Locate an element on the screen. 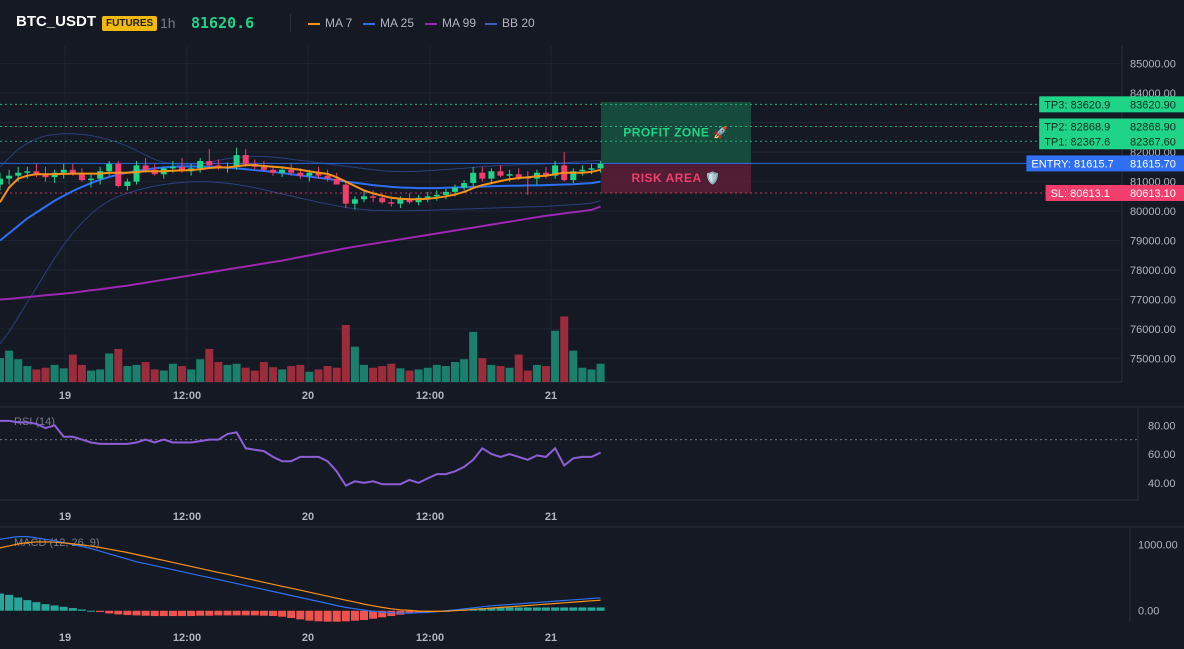 Image resolution: width=1184 pixels, height=649 pixels. timeframe-label: 1h is located at coordinates (168, 23).